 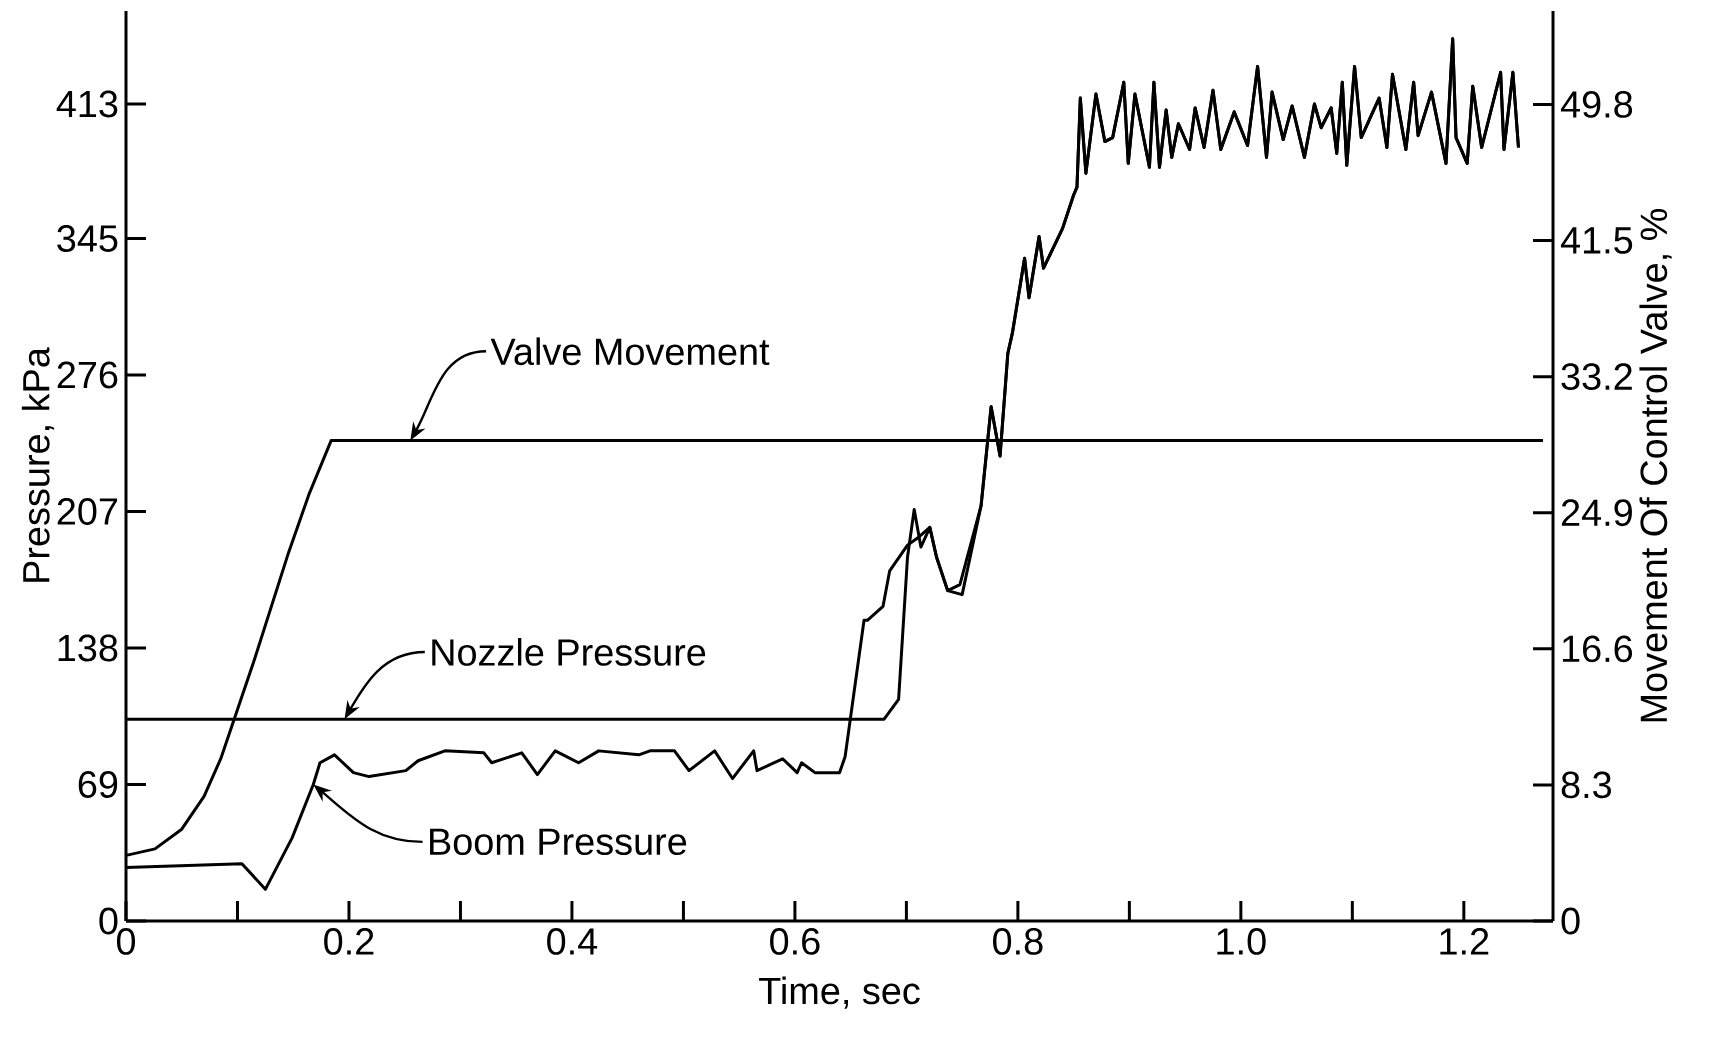 What do you see at coordinates (1655, 465) in the screenshot?
I see `y2-axis-title: Movement Of Control Valve, %` at bounding box center [1655, 465].